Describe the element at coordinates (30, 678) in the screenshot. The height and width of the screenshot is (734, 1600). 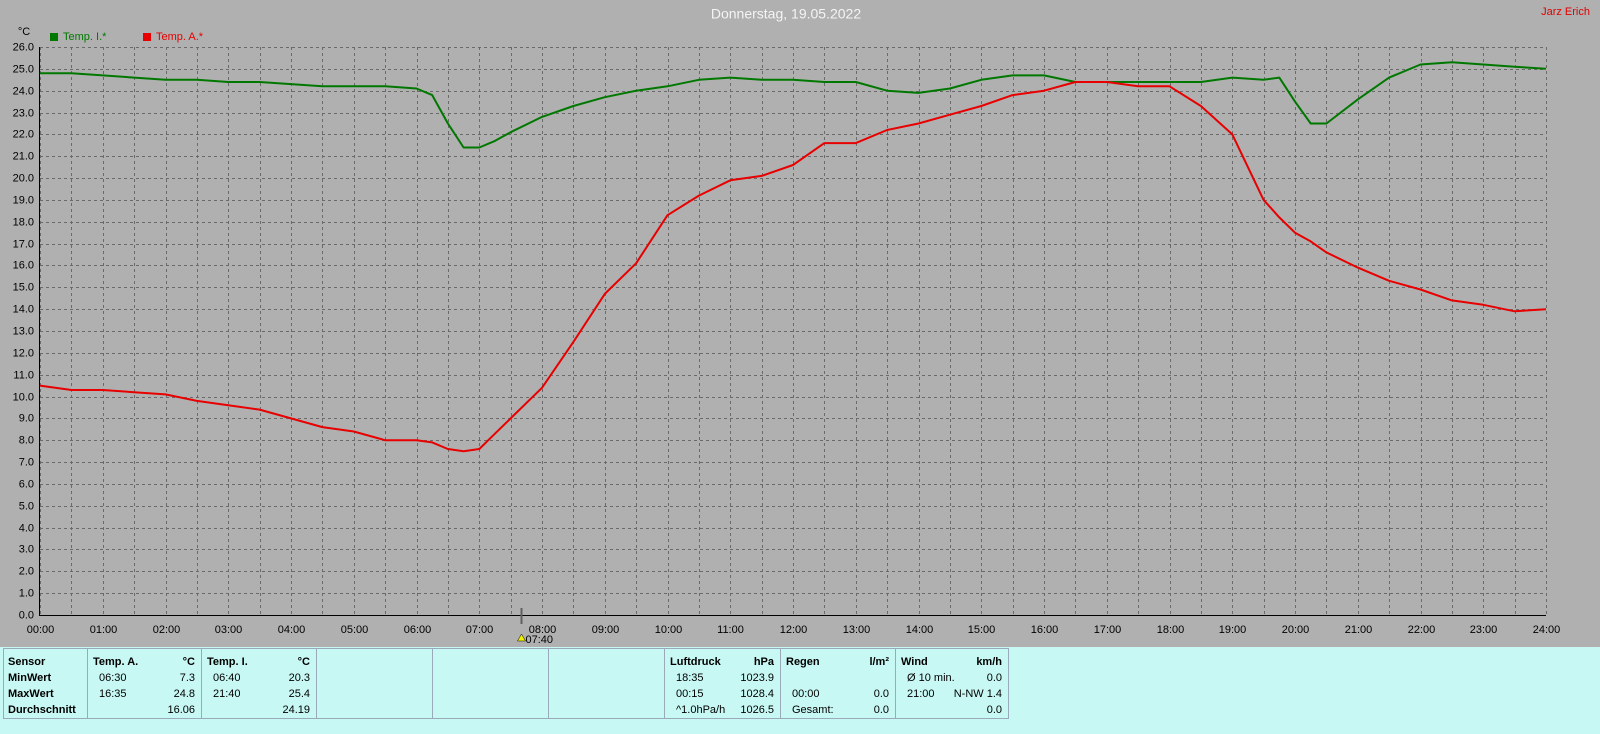
I see `row-label: MinWert` at that location.